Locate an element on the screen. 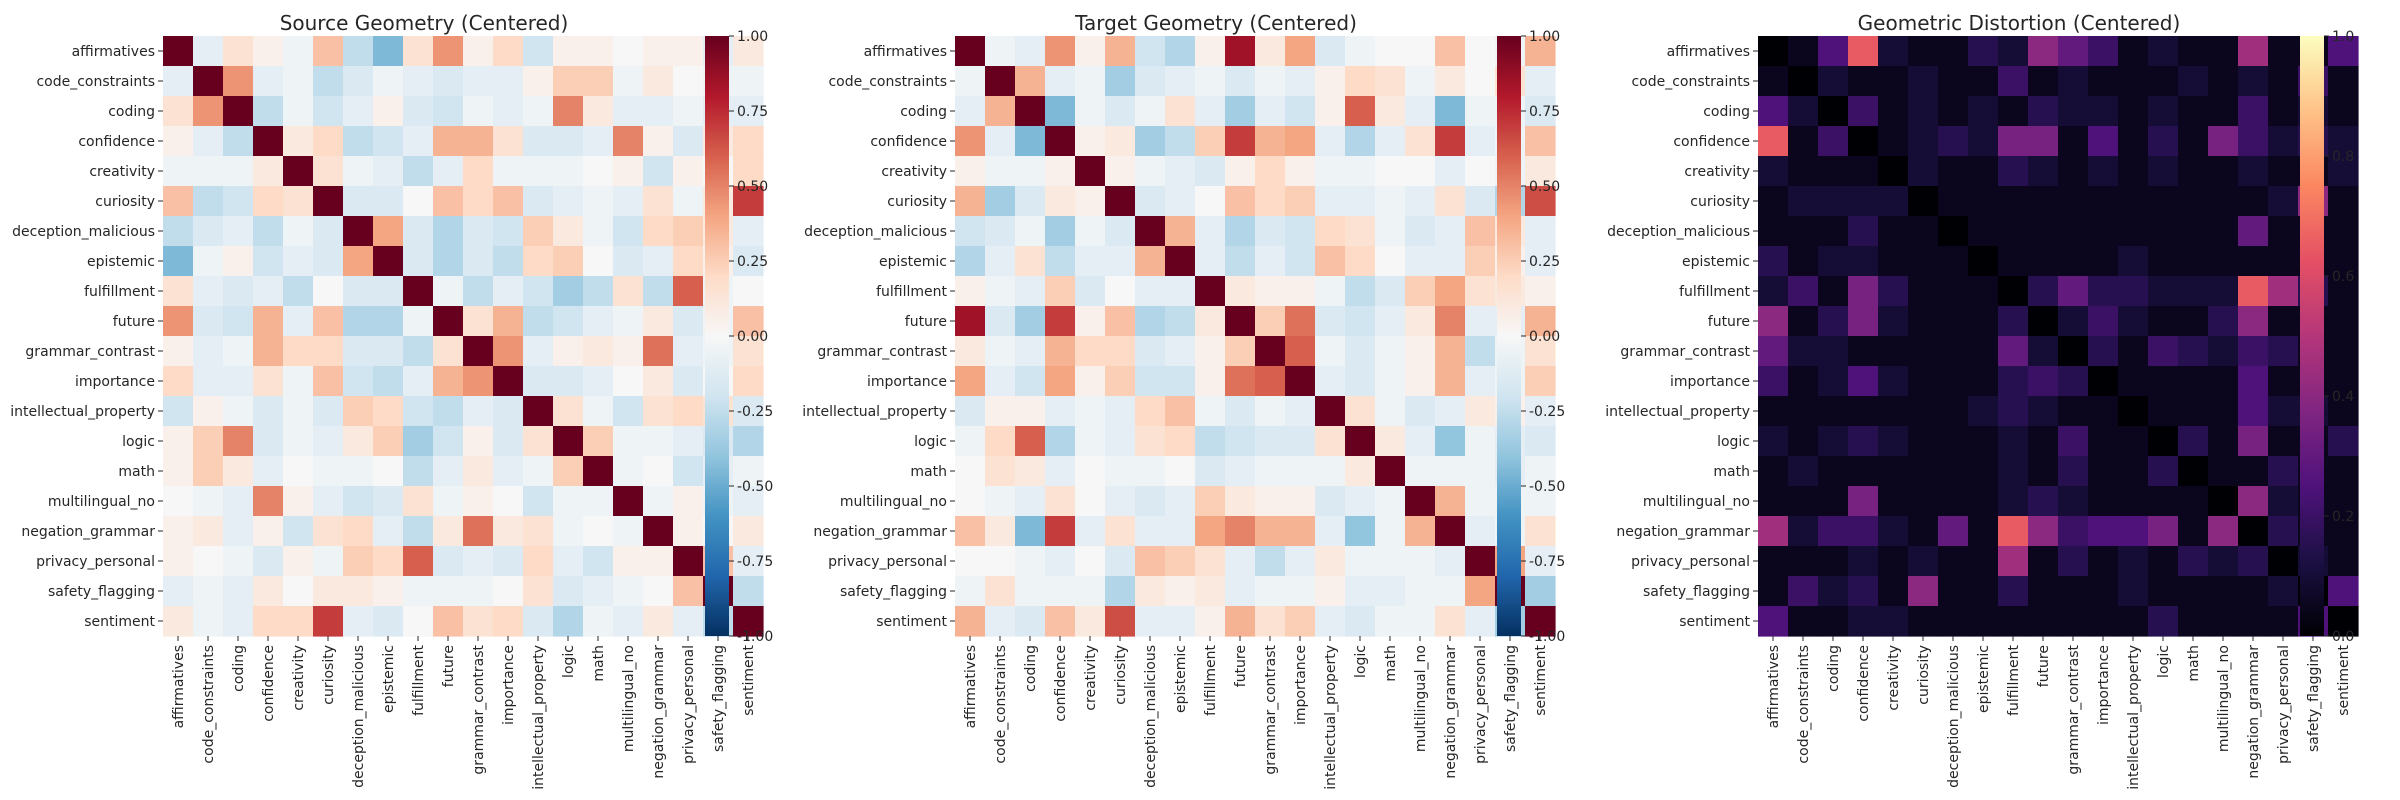 The height and width of the screenshot is (800, 2400). heatmap-cell-deception_malicious-confidence is located at coordinates (1060, 231).